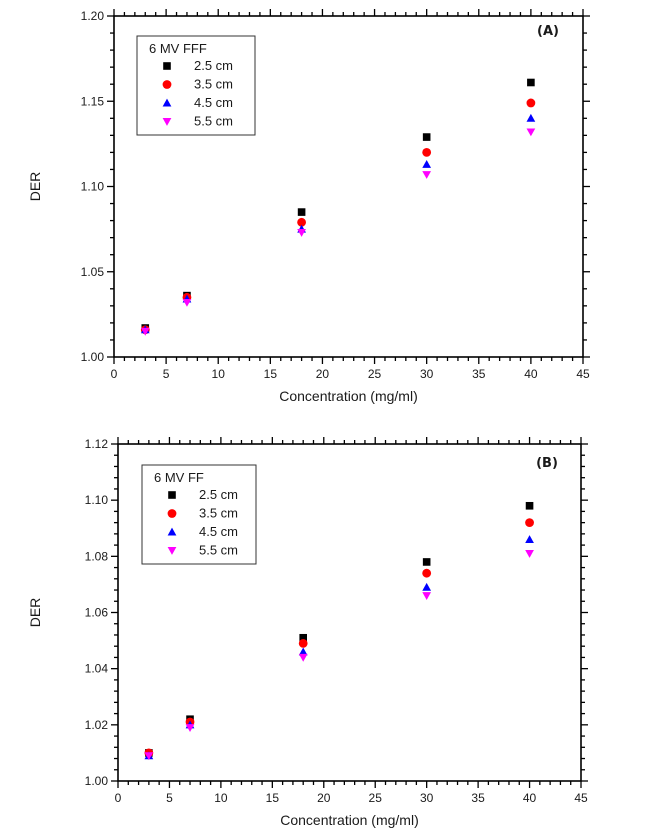  What do you see at coordinates (179, 477) in the screenshot?
I see `legend-title: 6 MV FF` at bounding box center [179, 477].